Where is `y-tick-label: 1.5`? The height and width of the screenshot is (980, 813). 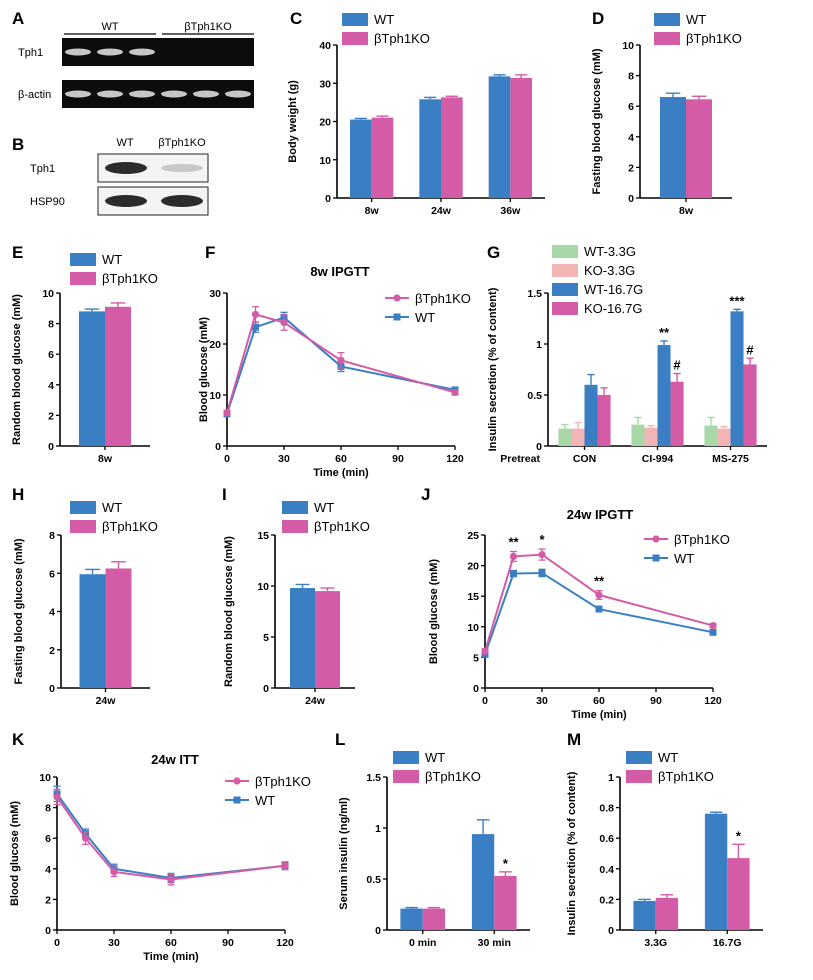 y-tick-label: 1.5 is located at coordinates (534, 294).